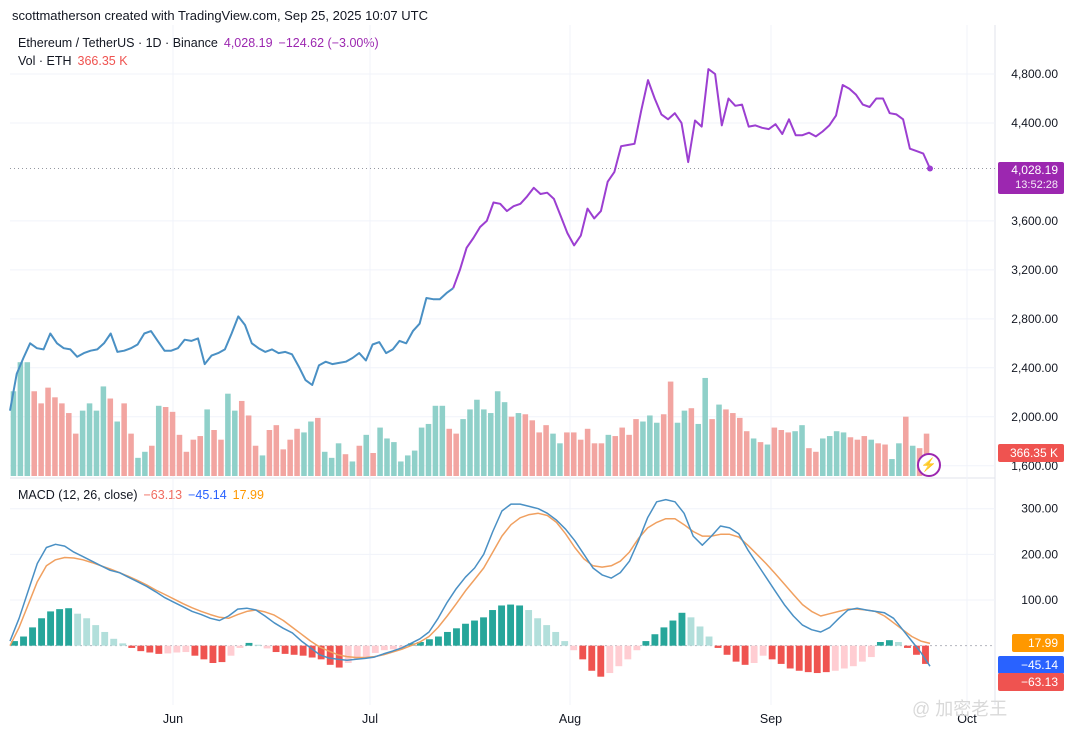  Describe the element at coordinates (1034, 170) in the screenshot. I see `price-tag-value: 4,028.19` at that location.